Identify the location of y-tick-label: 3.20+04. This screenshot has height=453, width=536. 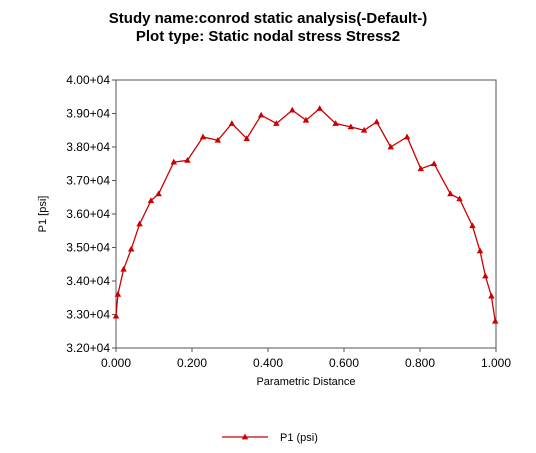
(88, 348).